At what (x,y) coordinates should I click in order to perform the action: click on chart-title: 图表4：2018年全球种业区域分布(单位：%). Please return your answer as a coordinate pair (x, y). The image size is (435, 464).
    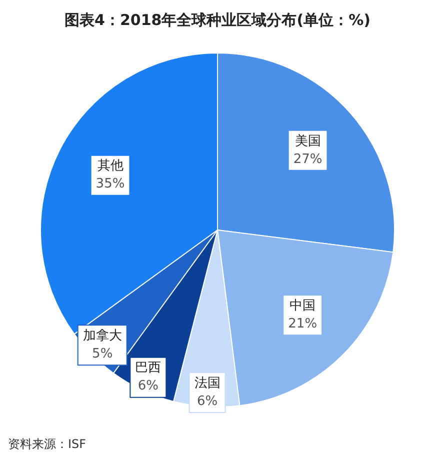
    Looking at the image, I should click on (218, 20).